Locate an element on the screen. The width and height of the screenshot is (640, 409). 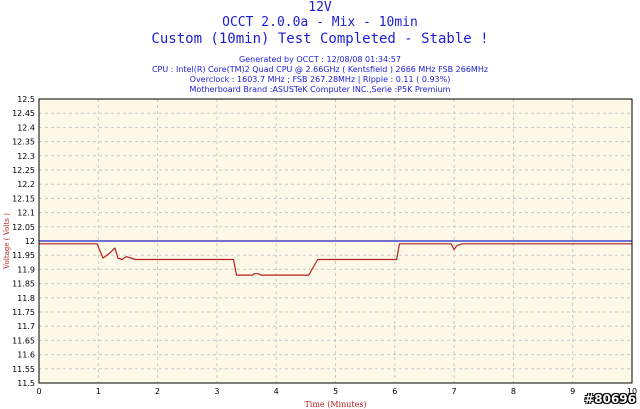
x-tick-label: 5 is located at coordinates (335, 391).